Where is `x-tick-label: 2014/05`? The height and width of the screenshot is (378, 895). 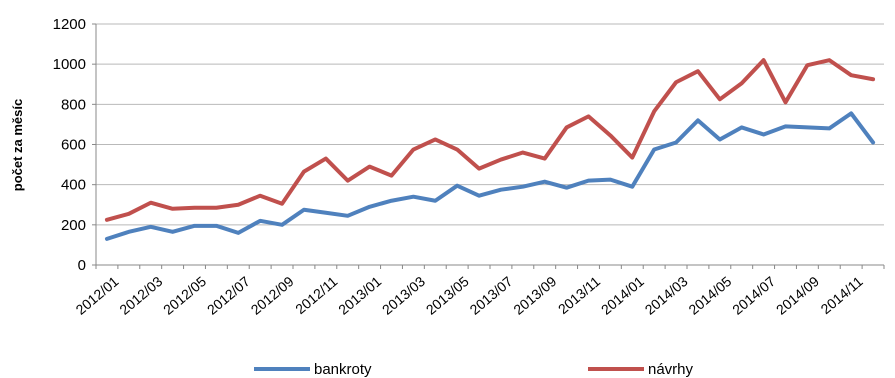
x-tick-label: 2014/05 is located at coordinates (709, 295).